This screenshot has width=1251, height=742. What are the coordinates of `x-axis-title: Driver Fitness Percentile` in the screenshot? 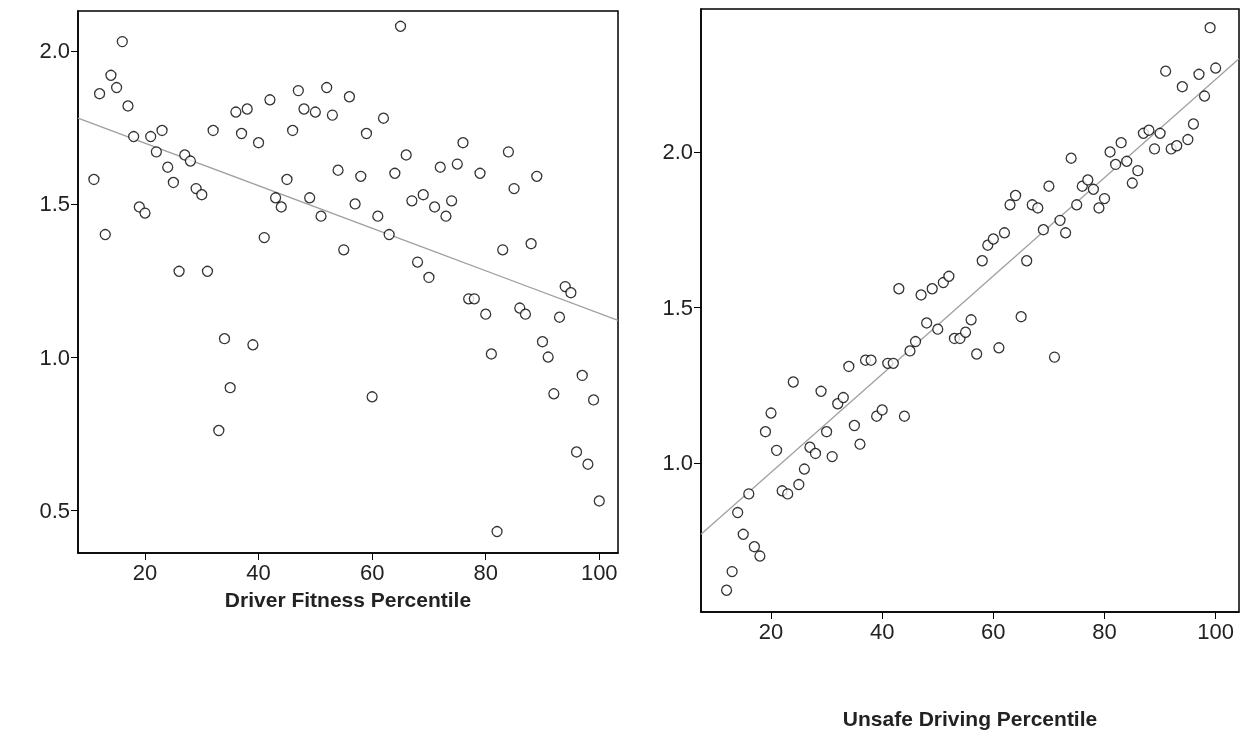 It's located at (348, 599).